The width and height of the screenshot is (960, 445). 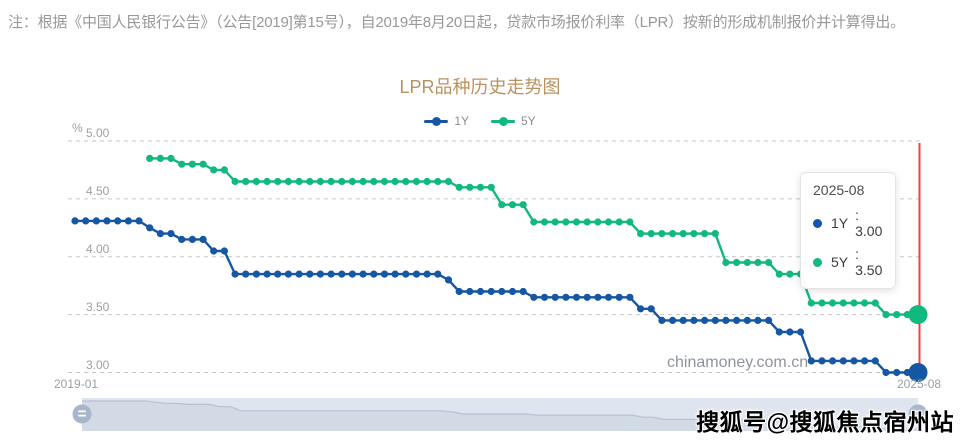 I want to click on y-axis-tick-label: 4.50, so click(x=98, y=190).